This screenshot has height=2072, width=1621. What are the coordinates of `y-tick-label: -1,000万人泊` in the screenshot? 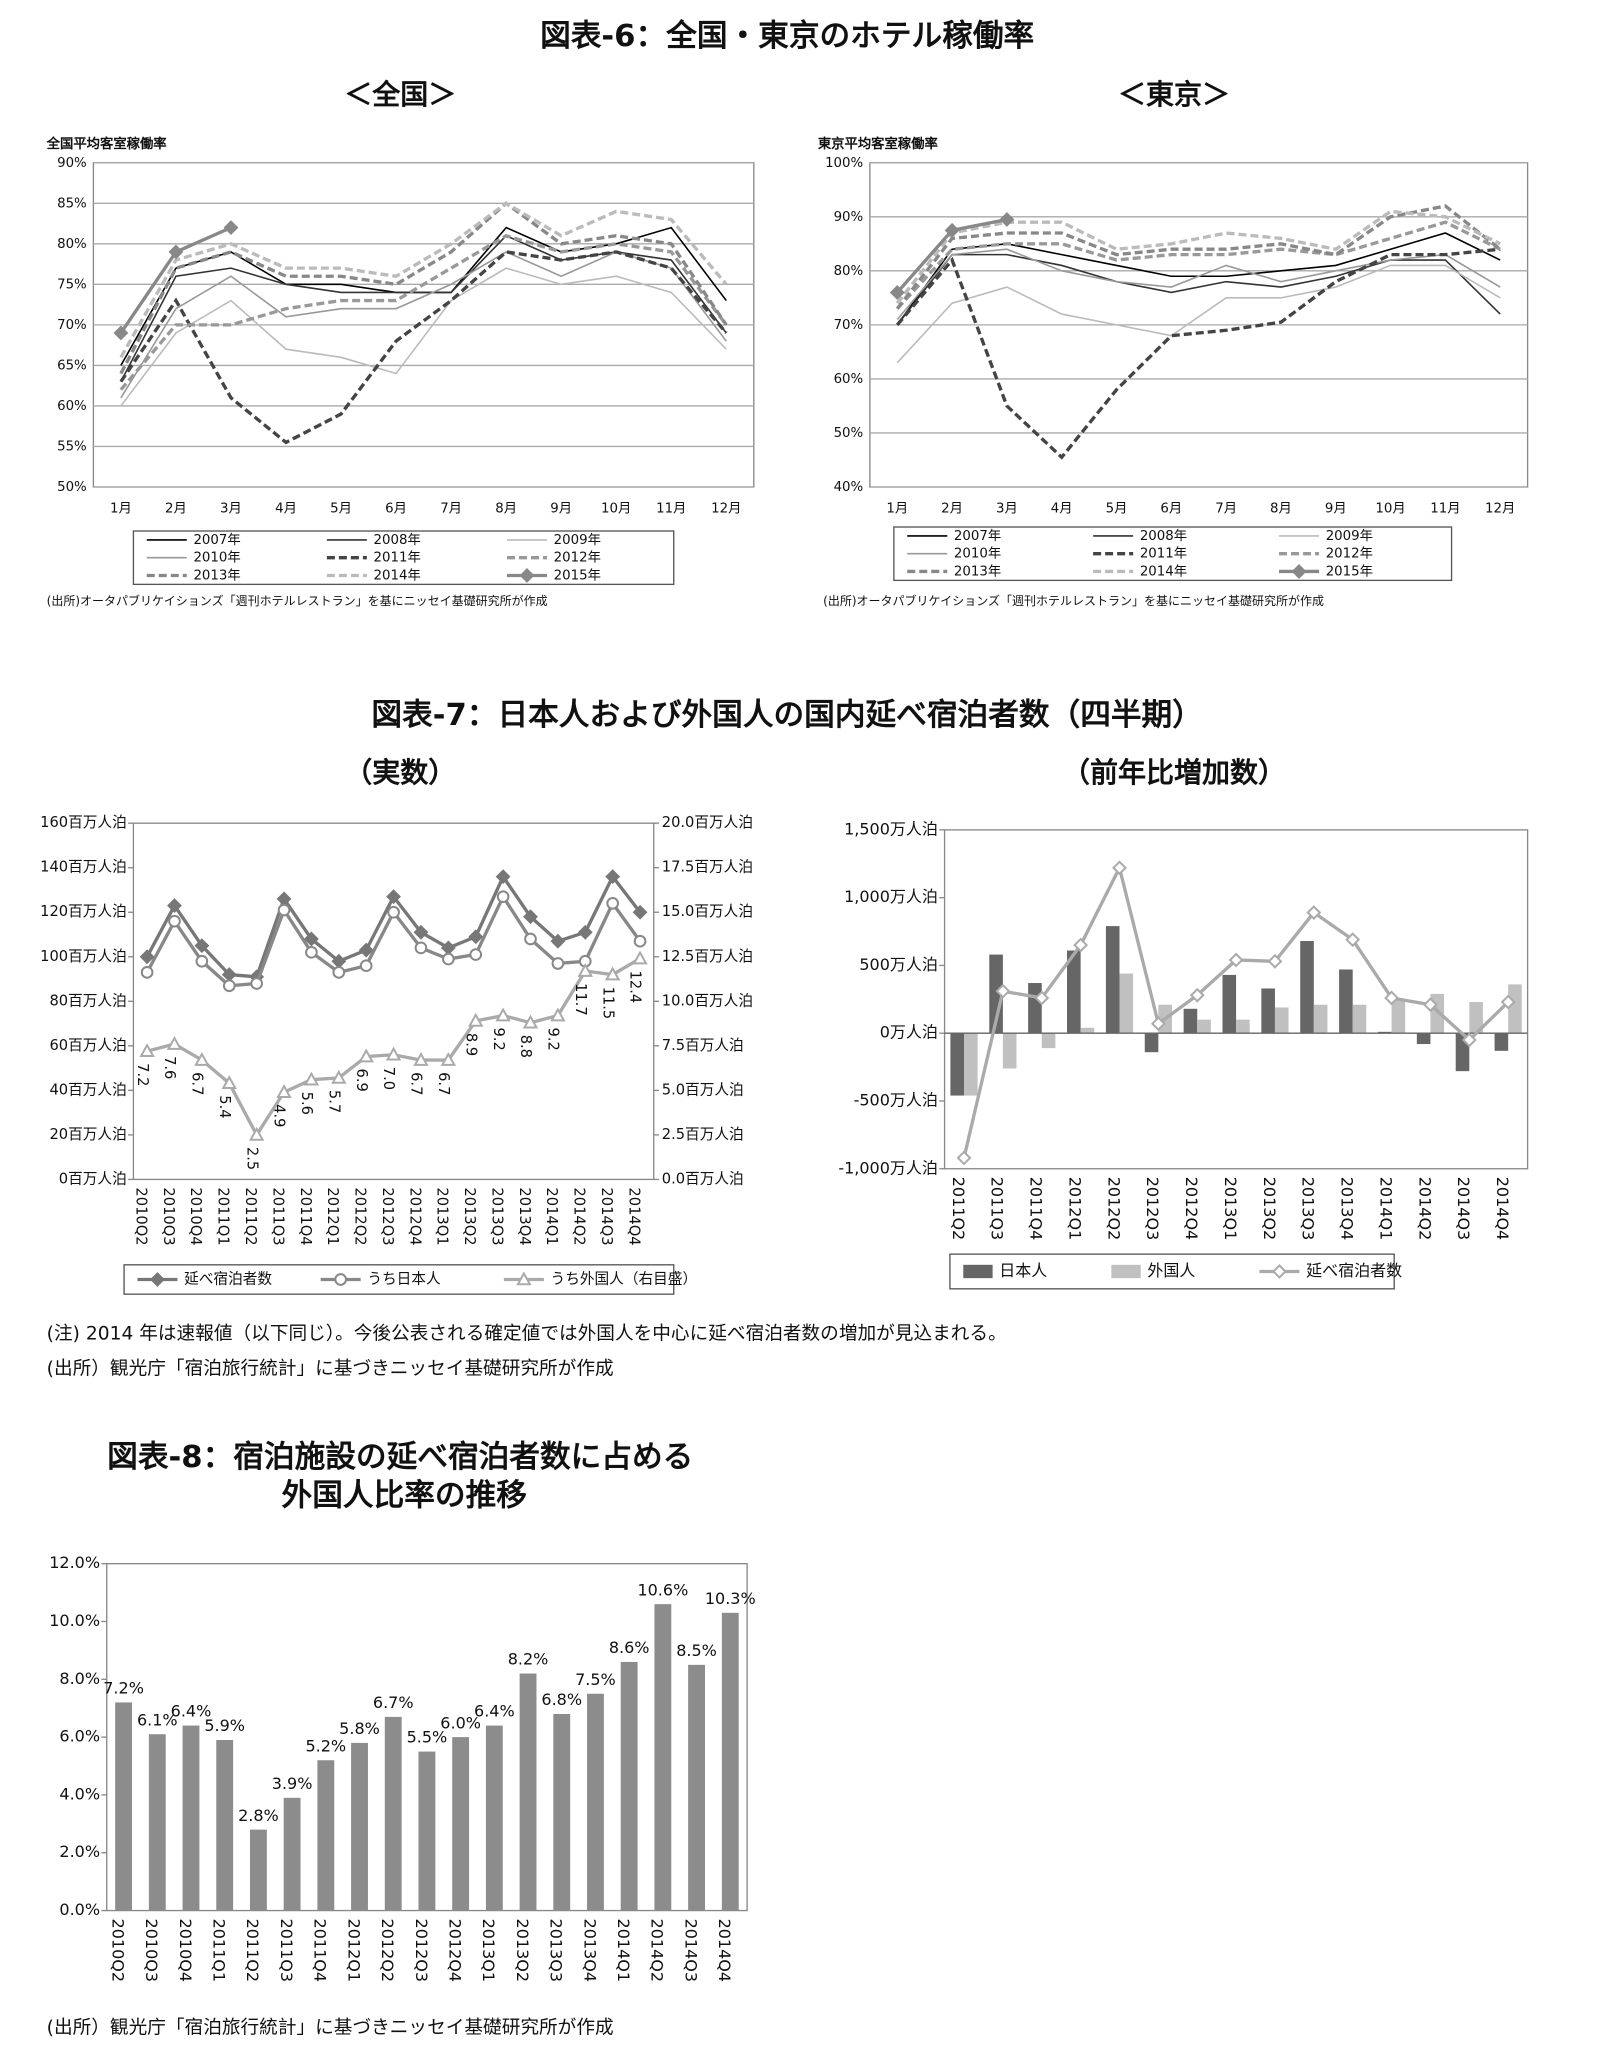 It's located at (888, 1167).